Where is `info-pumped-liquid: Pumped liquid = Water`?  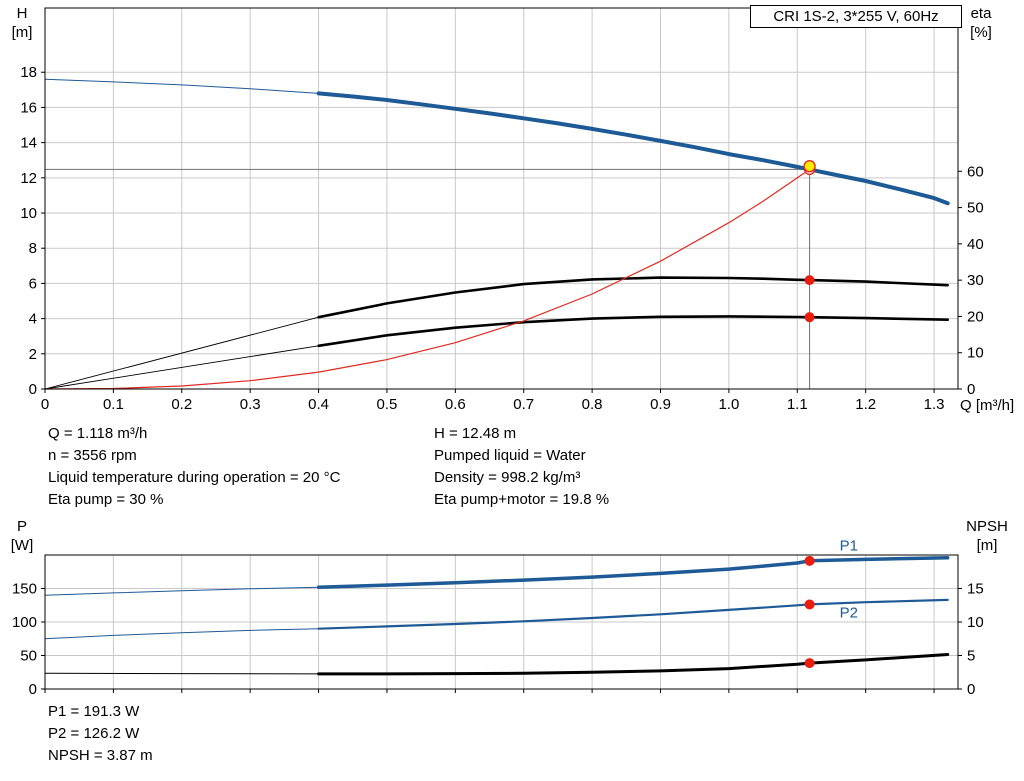 info-pumped-liquid: Pumped liquid = Water is located at coordinates (510, 455).